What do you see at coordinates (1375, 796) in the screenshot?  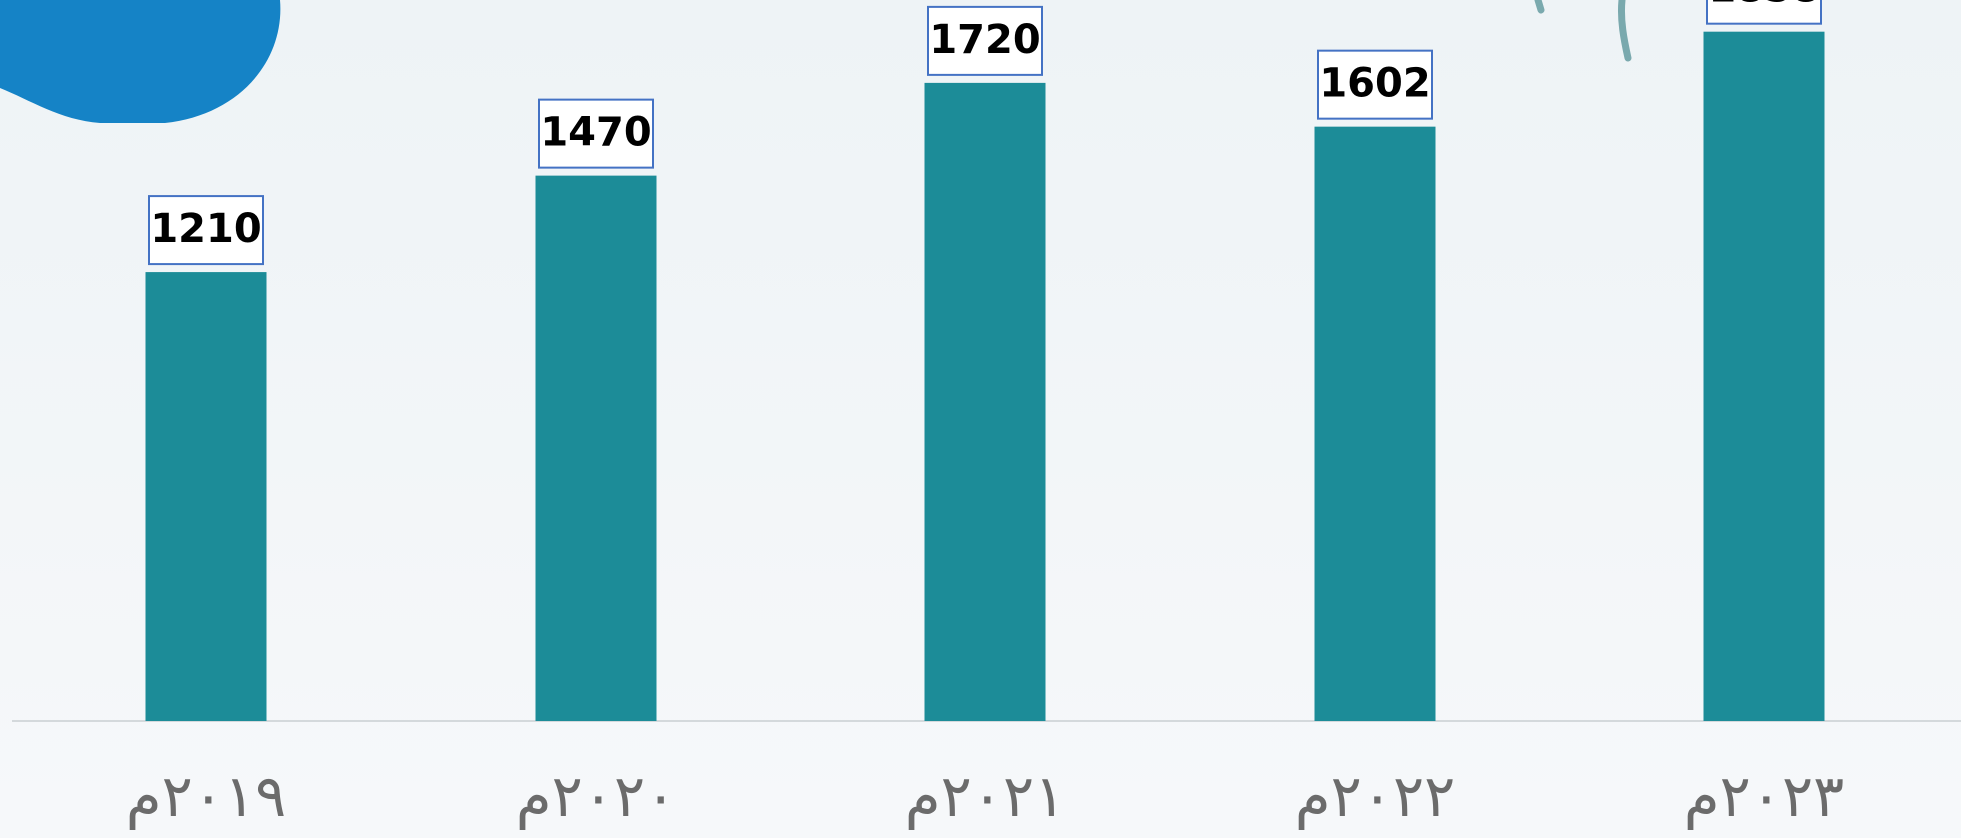 I see `x-tick-label: ٢٠٢٢م` at bounding box center [1375, 796].